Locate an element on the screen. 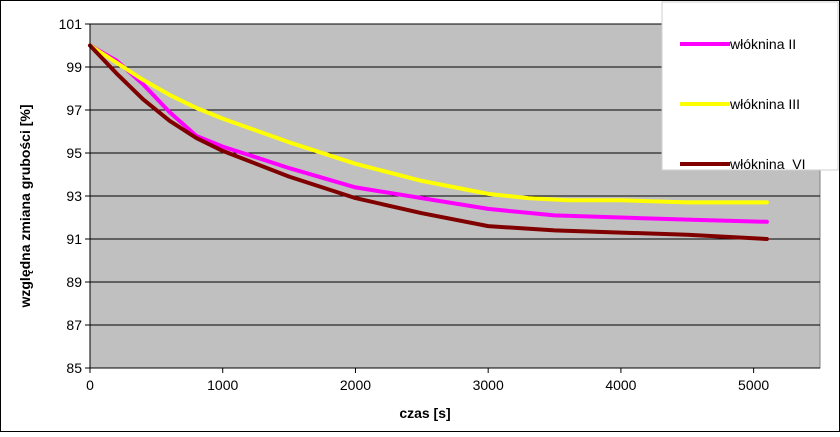  y-tick-label: 87 is located at coordinates (74, 325).